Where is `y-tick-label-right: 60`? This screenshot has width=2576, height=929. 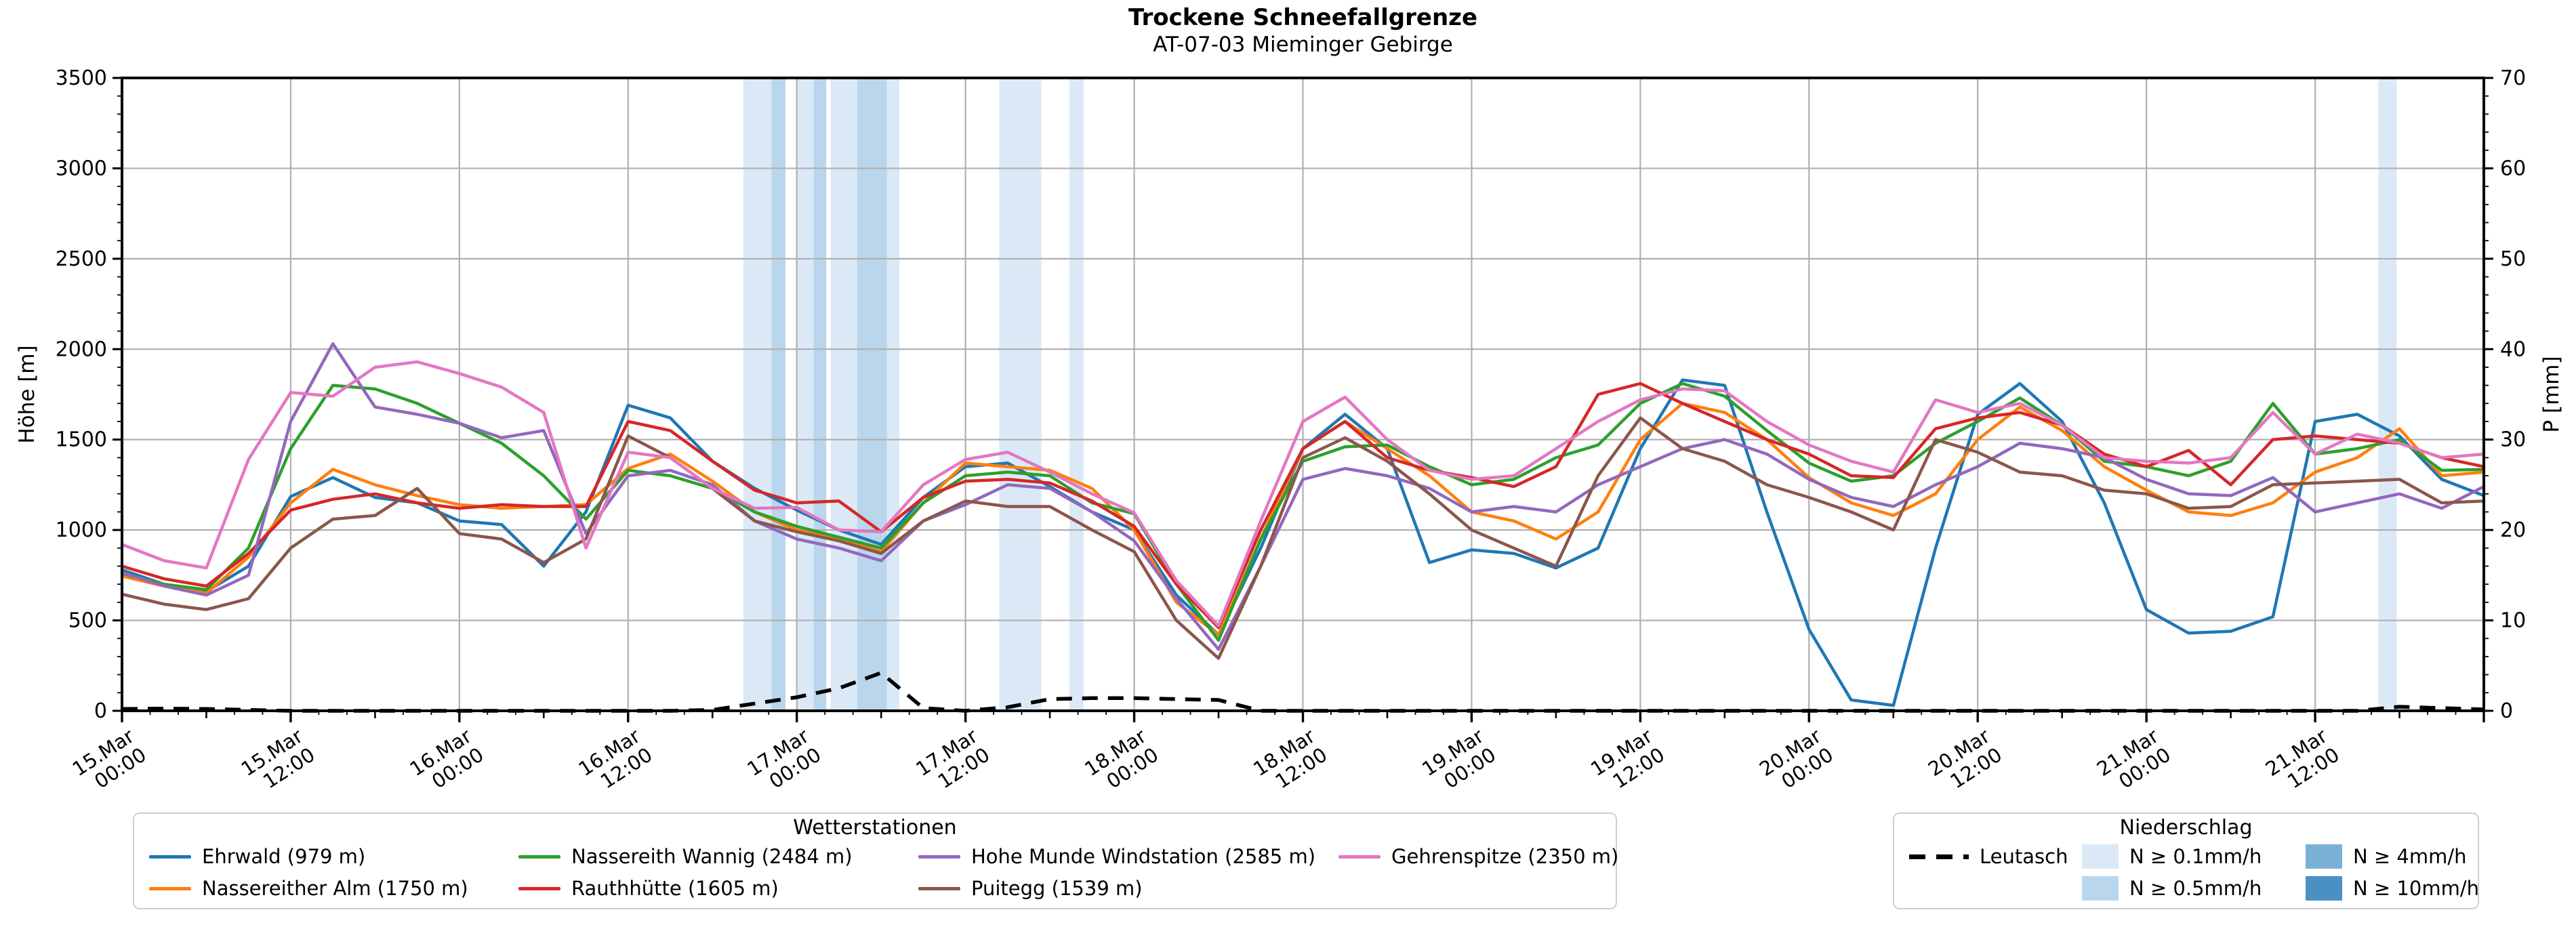 y-tick-label-right: 60 is located at coordinates (2513, 168).